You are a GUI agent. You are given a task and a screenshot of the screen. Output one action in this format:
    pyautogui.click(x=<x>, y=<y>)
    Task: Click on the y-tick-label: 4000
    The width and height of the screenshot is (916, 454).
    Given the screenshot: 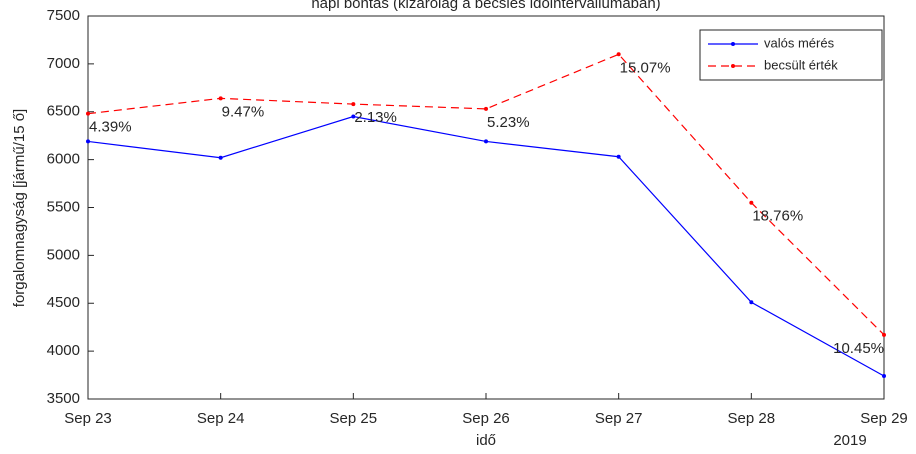 What is the action you would take?
    pyautogui.click(x=63, y=350)
    